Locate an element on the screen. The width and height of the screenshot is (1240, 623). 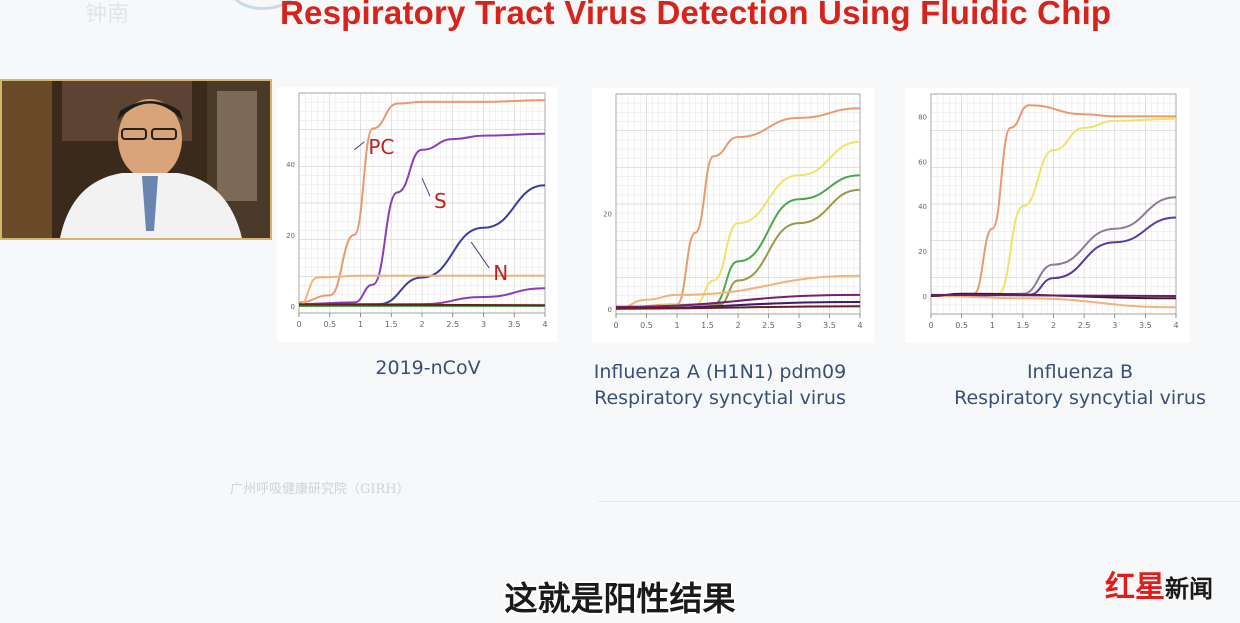
chart-influenza-b-rsv: 0 0.5 1 1.5 2 2.5 3 3.5 4 0 20 40 60 80 is located at coordinates (1047, 215).